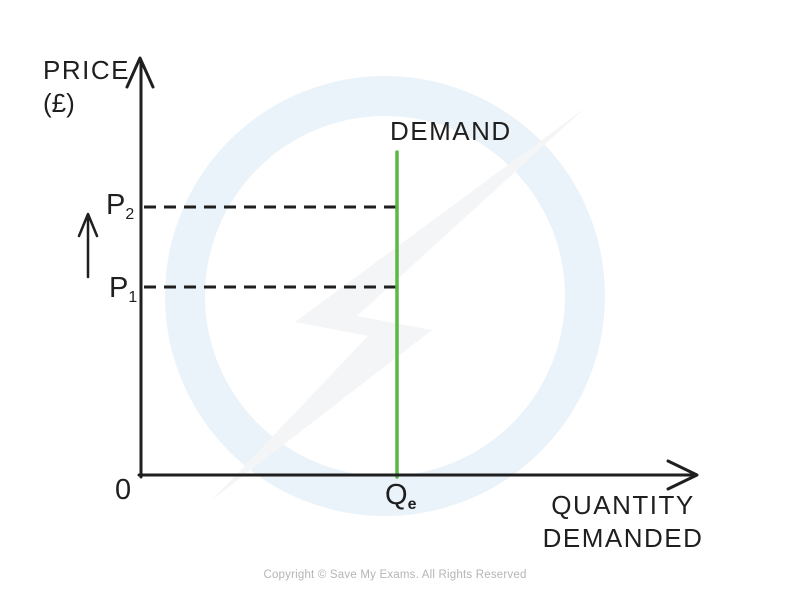 This screenshot has width=790, height=608. What do you see at coordinates (86, 70) in the screenshot?
I see `y-axis-title-line1: PRICE` at bounding box center [86, 70].